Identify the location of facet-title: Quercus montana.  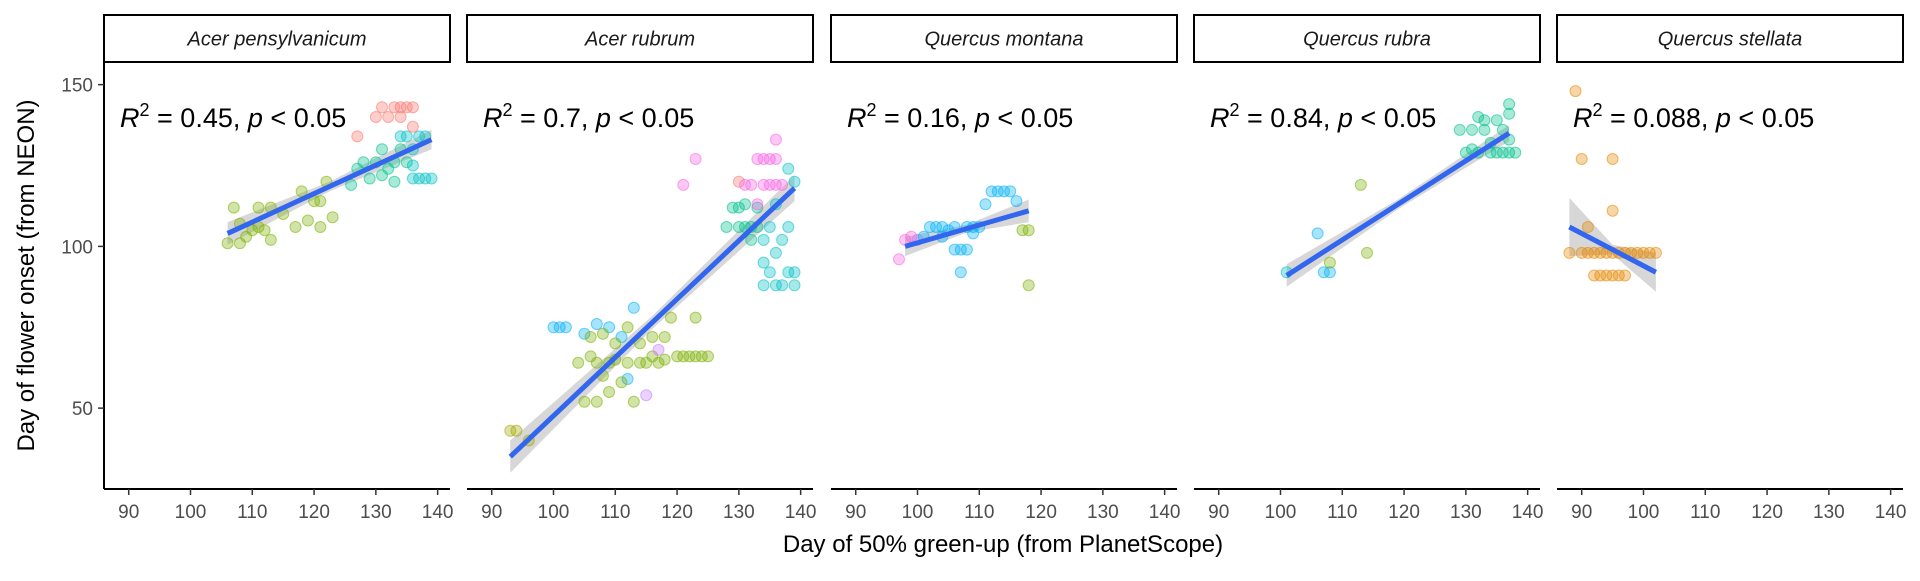
(1004, 40).